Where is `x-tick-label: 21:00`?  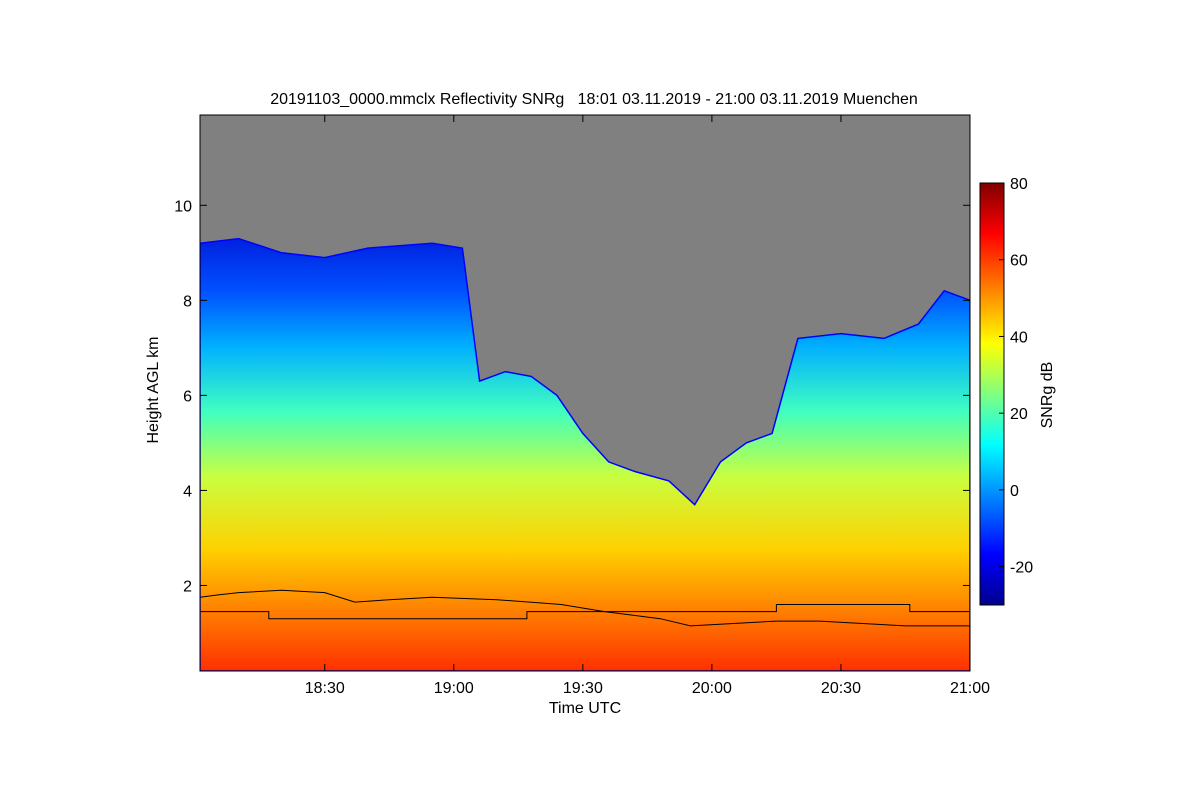
x-tick-label: 21:00 is located at coordinates (970, 688).